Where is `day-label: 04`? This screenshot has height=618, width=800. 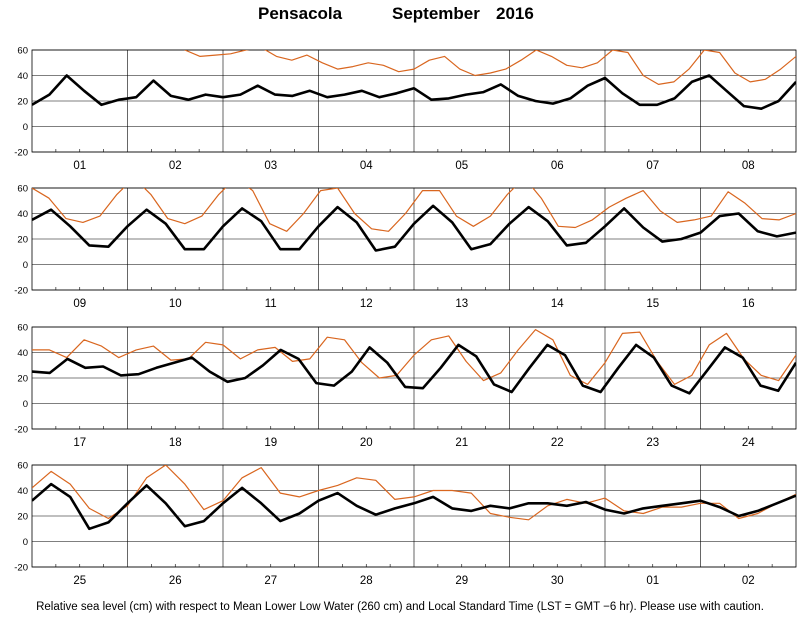
day-label: 04 is located at coordinates (366, 166).